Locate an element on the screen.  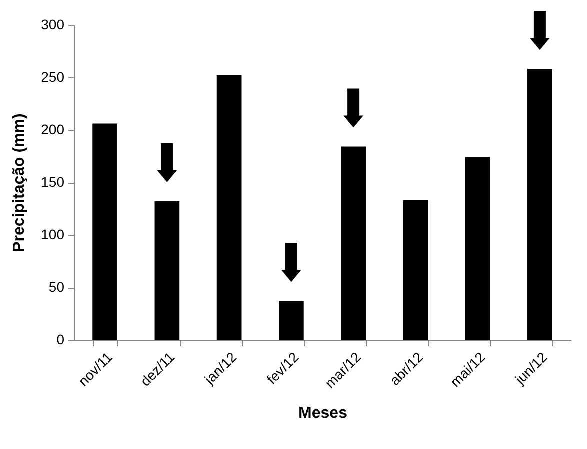
x-axis-title: Meses is located at coordinates (323, 413).